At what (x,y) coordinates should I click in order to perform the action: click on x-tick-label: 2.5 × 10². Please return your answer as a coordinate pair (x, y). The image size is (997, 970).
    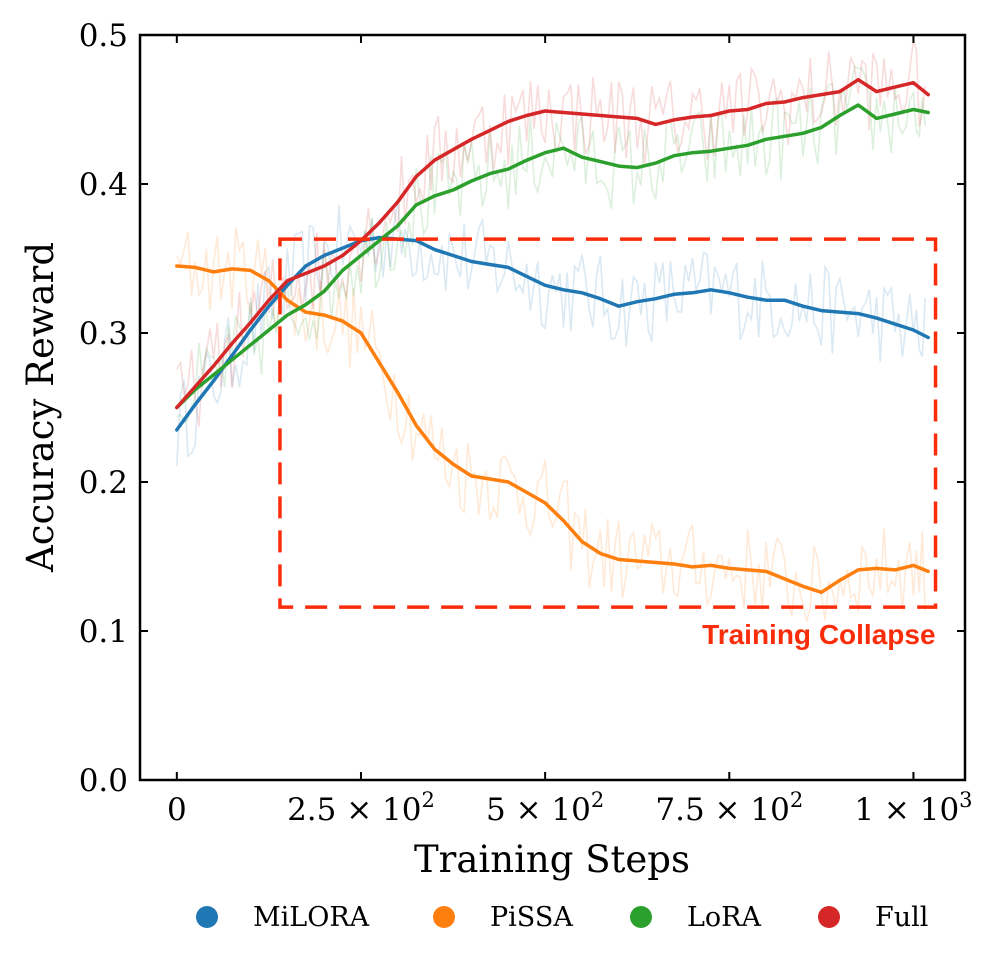
    Looking at the image, I should click on (361, 808).